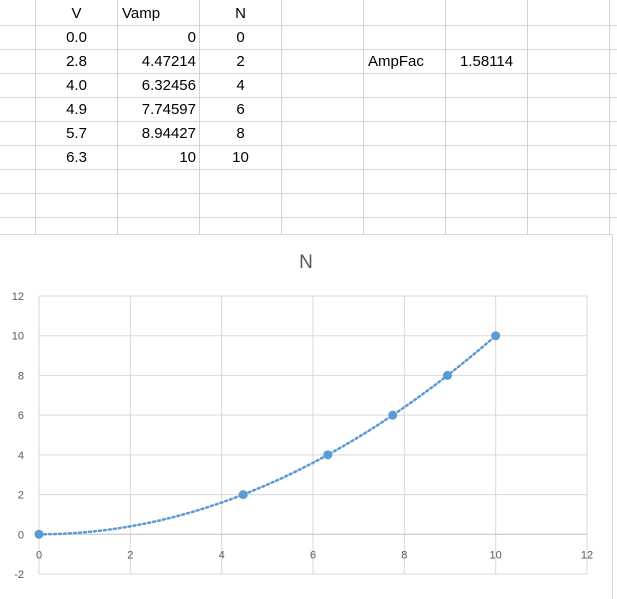 This screenshot has height=599, width=617. What do you see at coordinates (168, 61) in the screenshot?
I see `cell-vamp: 4.47214` at bounding box center [168, 61].